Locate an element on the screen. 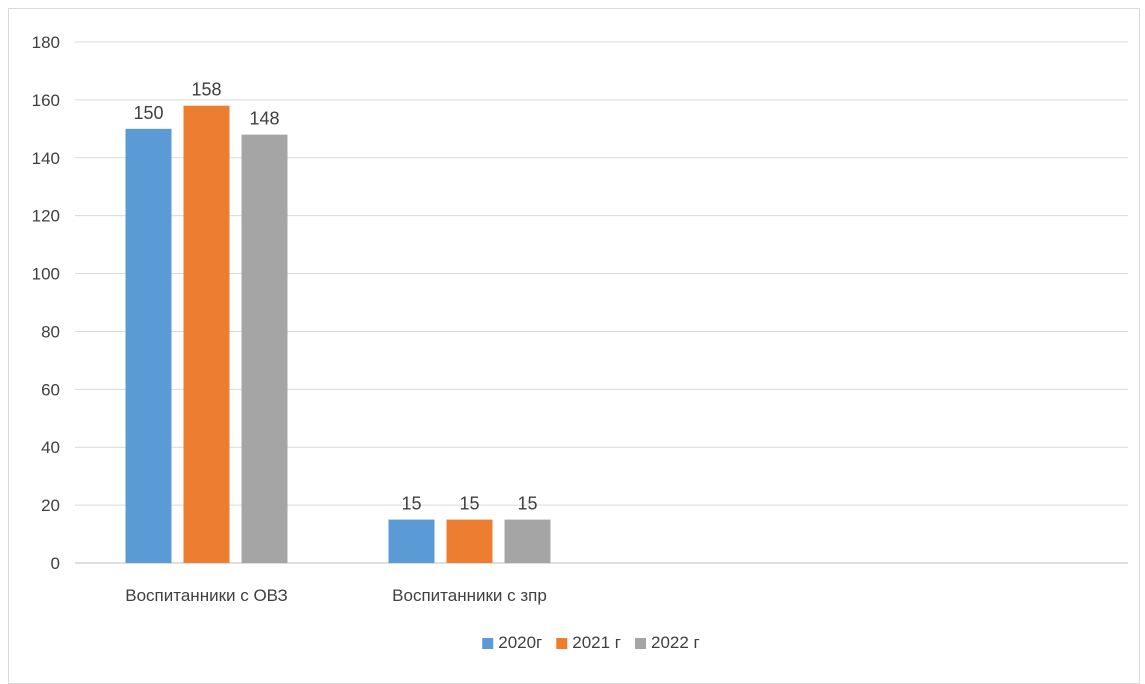  legend-label: 2022 г is located at coordinates (675, 642).